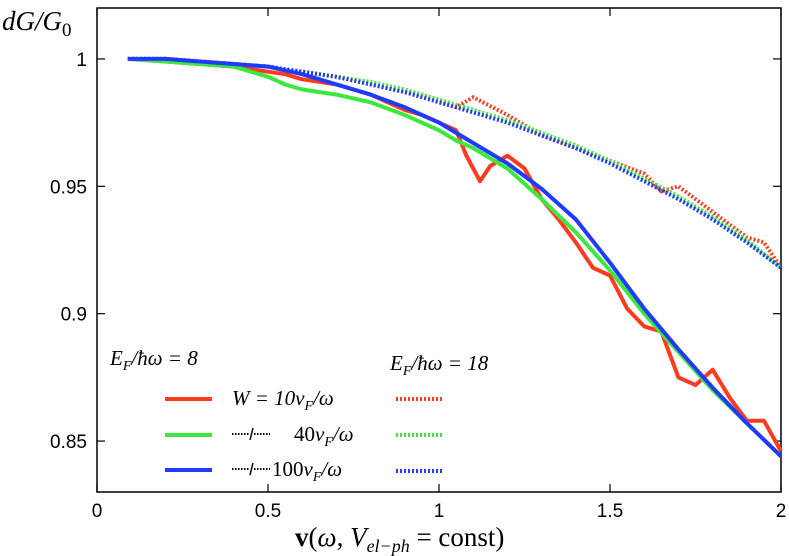 Image resolution: width=789 pixels, height=556 pixels. I want to click on x-axis-label: v(ω, Vel−ph = const), so click(399, 539).